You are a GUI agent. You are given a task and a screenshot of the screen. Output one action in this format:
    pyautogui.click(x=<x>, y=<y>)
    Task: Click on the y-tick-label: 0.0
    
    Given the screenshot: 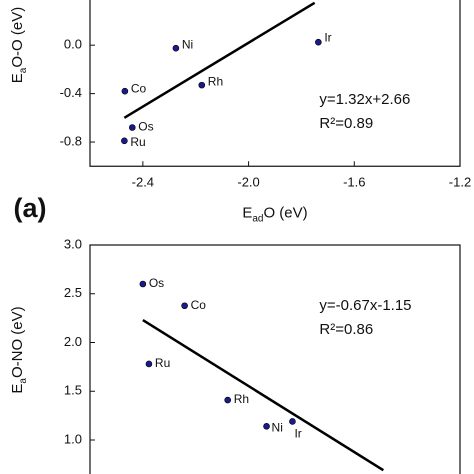 What is the action you would take?
    pyautogui.click(x=73, y=44)
    